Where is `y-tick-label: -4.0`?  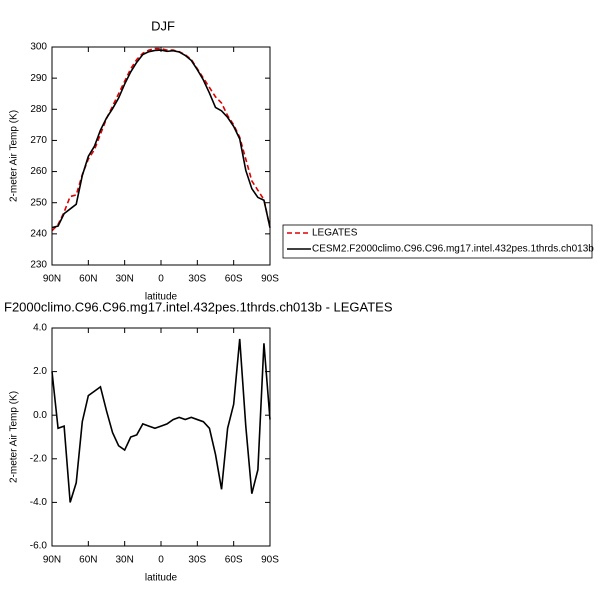
y-tick-label: -4.0 is located at coordinates (39, 502).